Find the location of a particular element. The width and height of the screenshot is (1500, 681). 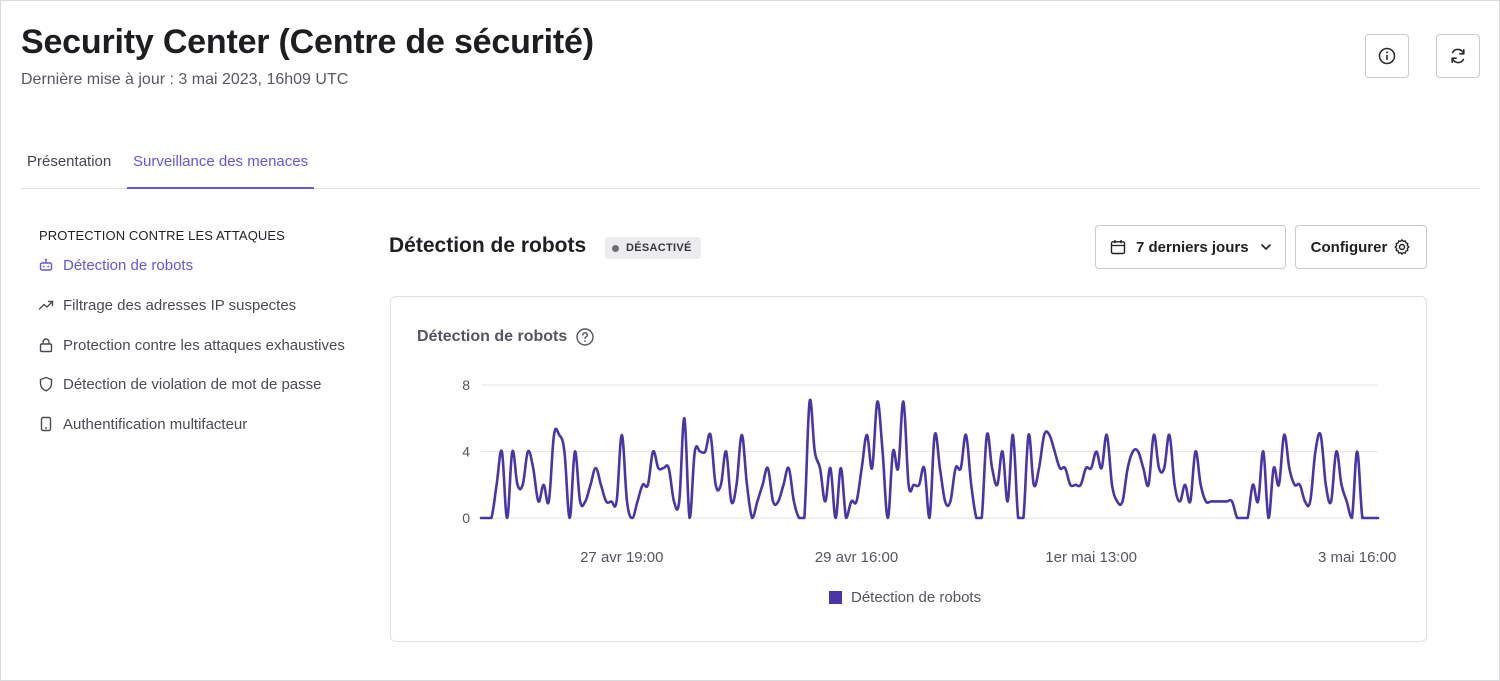

y-tick-label: 0 is located at coordinates (466, 518).